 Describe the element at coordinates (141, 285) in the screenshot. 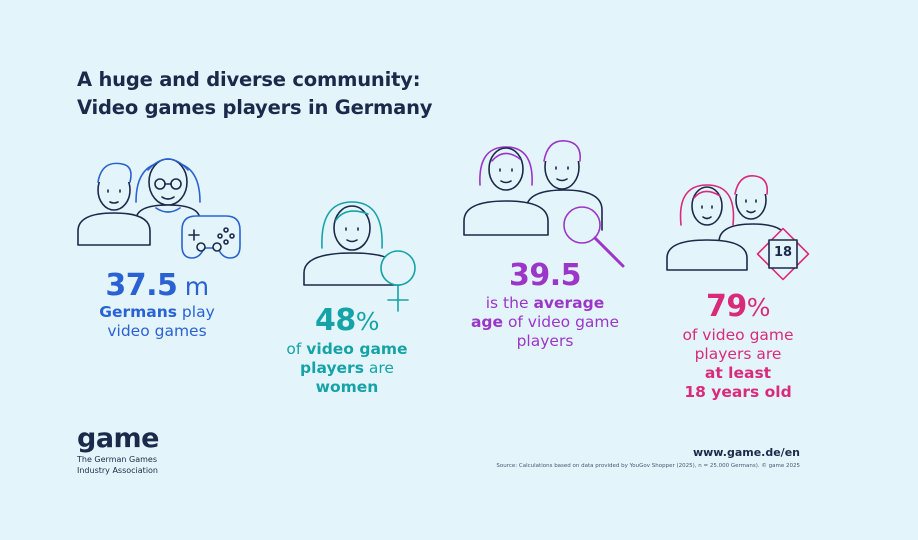

I see `stat-number: 37.5` at that location.